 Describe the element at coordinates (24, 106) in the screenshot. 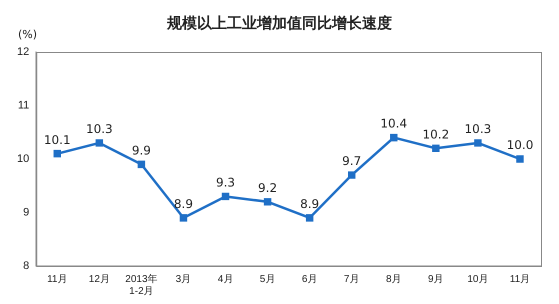

I see `y-tick-label: 11` at that location.